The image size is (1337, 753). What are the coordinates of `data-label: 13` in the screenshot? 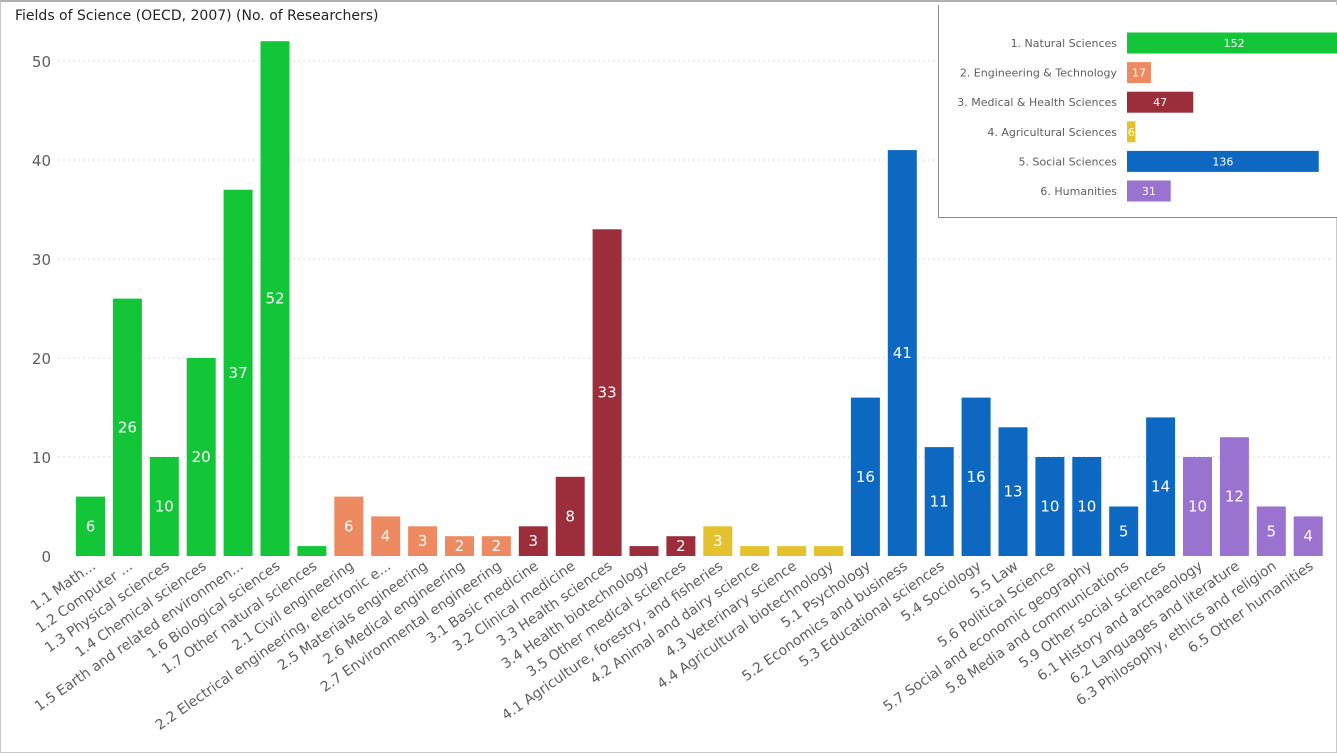 It's located at (1012, 492).